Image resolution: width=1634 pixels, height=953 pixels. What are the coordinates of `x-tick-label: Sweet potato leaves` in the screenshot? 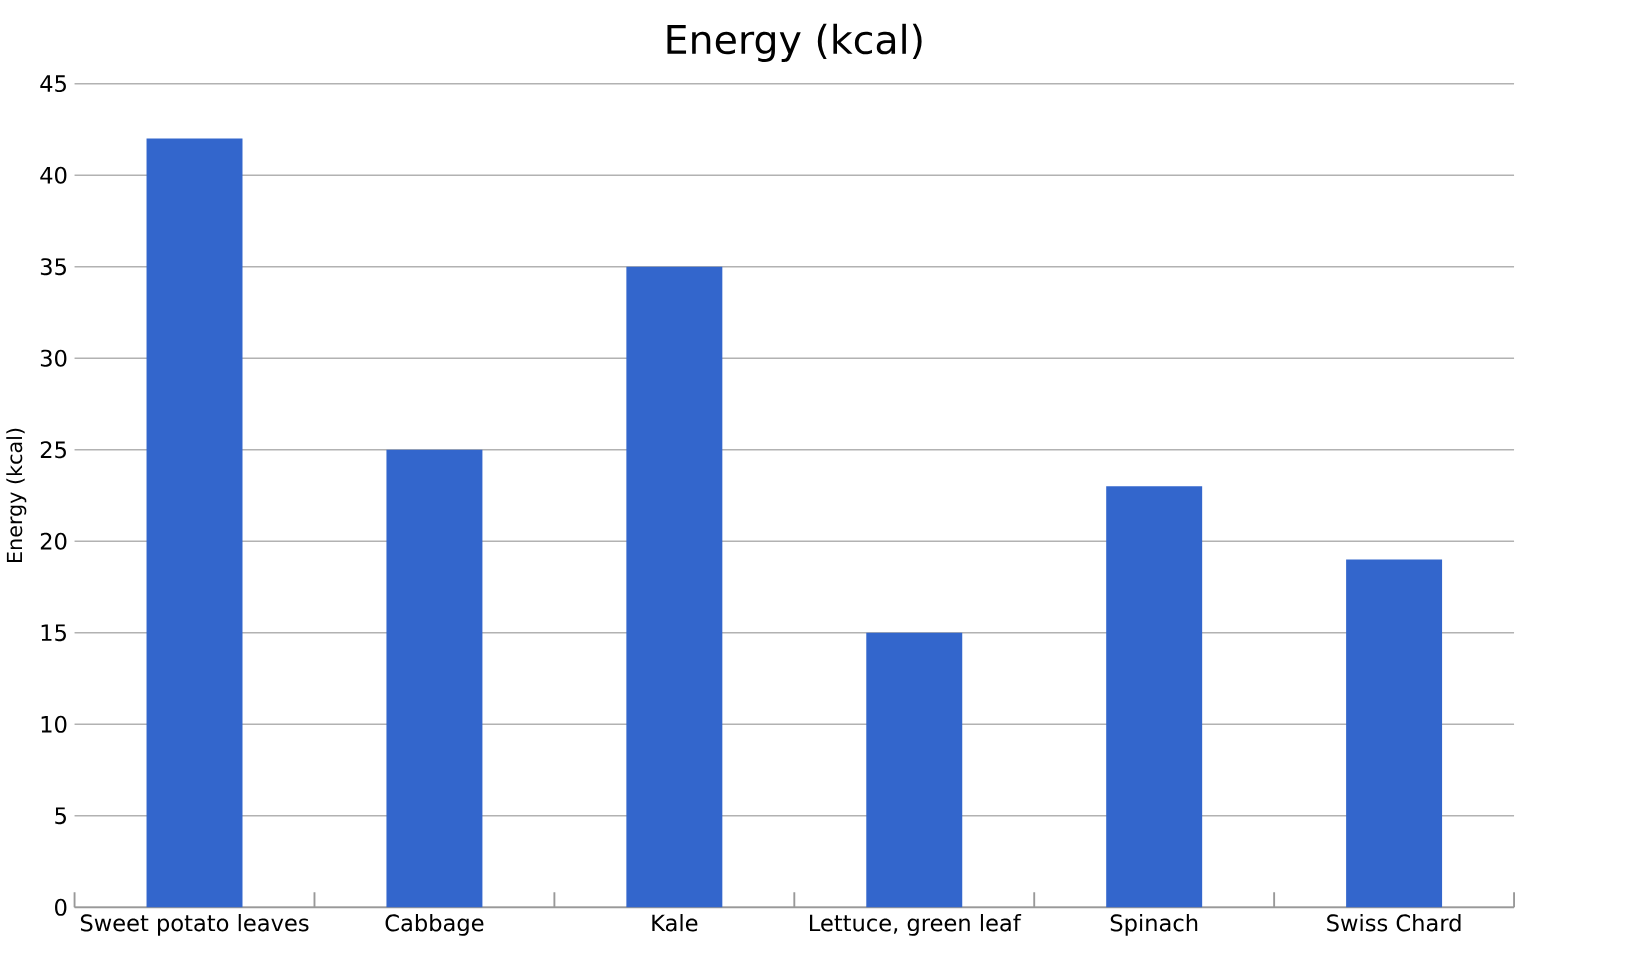 It's located at (194, 924).